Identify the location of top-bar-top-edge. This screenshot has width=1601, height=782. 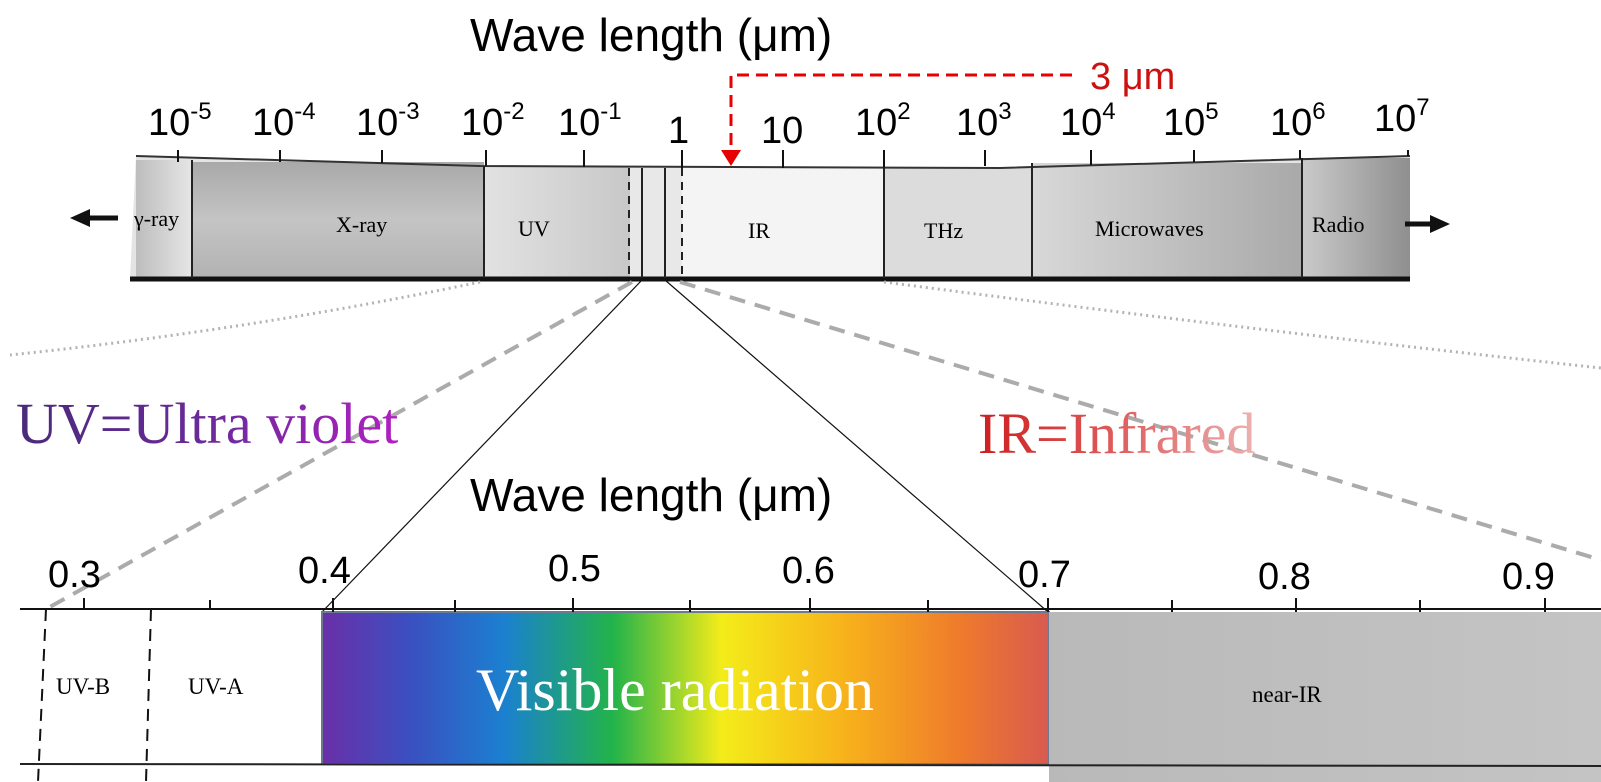
(773, 162).